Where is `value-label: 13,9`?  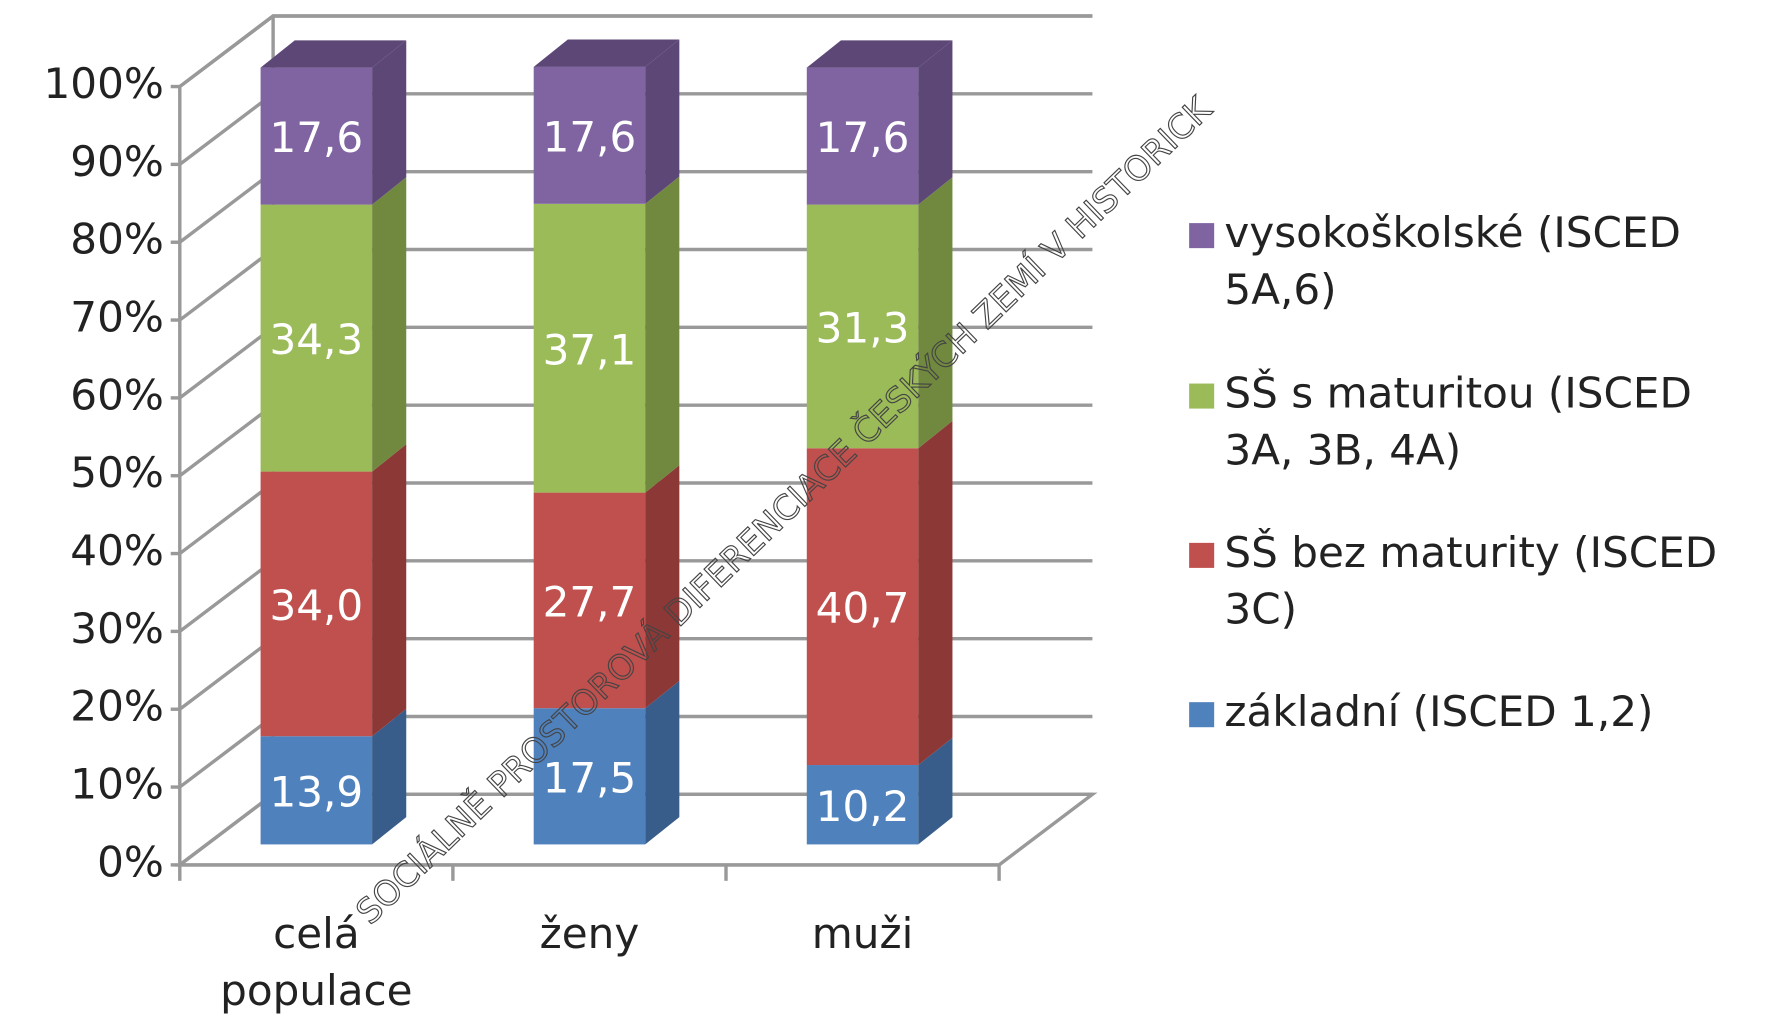 value-label: 13,9 is located at coordinates (316, 791).